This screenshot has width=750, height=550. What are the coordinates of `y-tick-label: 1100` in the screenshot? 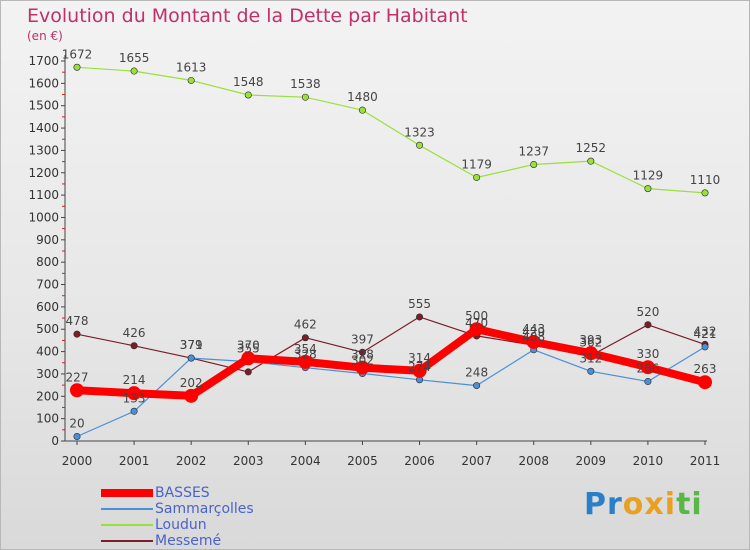 It's located at (43, 195).